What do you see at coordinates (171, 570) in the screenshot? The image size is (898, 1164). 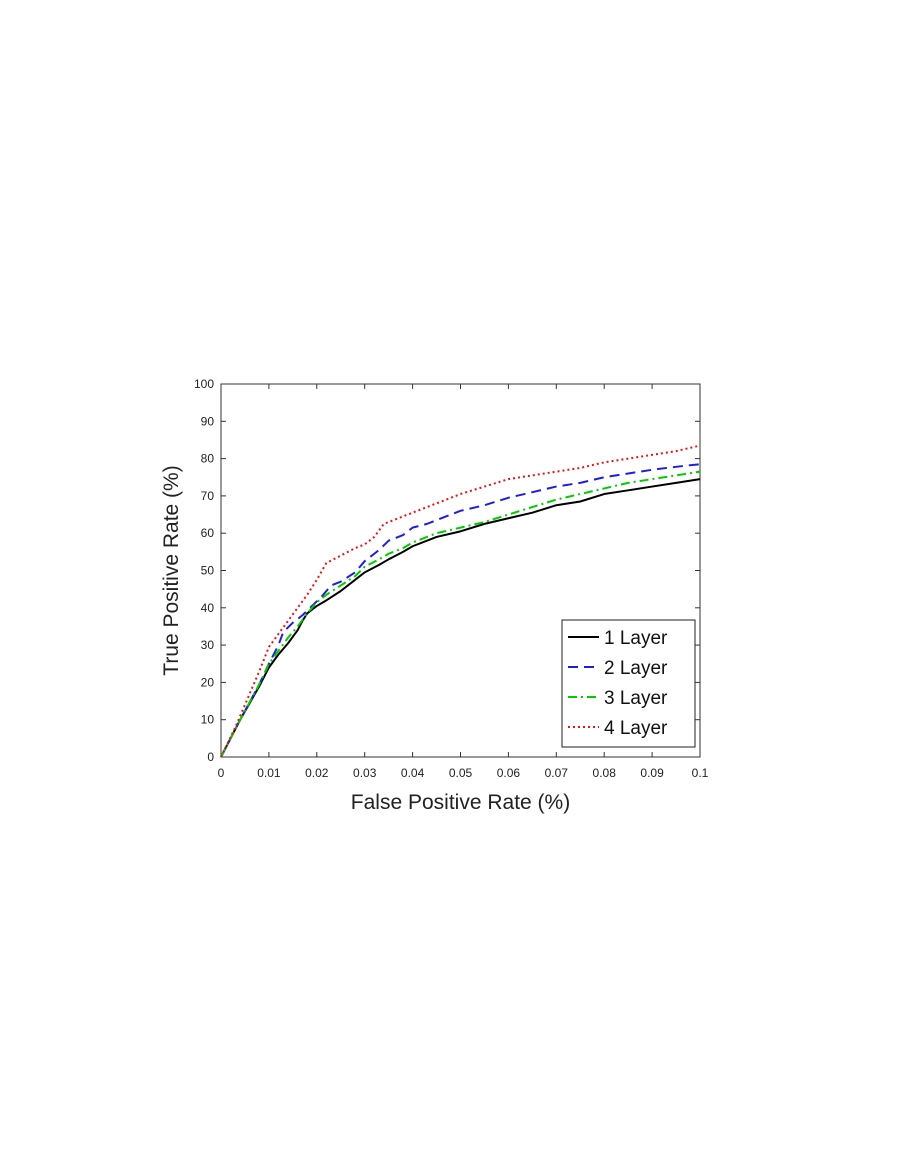 I see `y-axis-title: True Positive Rate (%)` at bounding box center [171, 570].